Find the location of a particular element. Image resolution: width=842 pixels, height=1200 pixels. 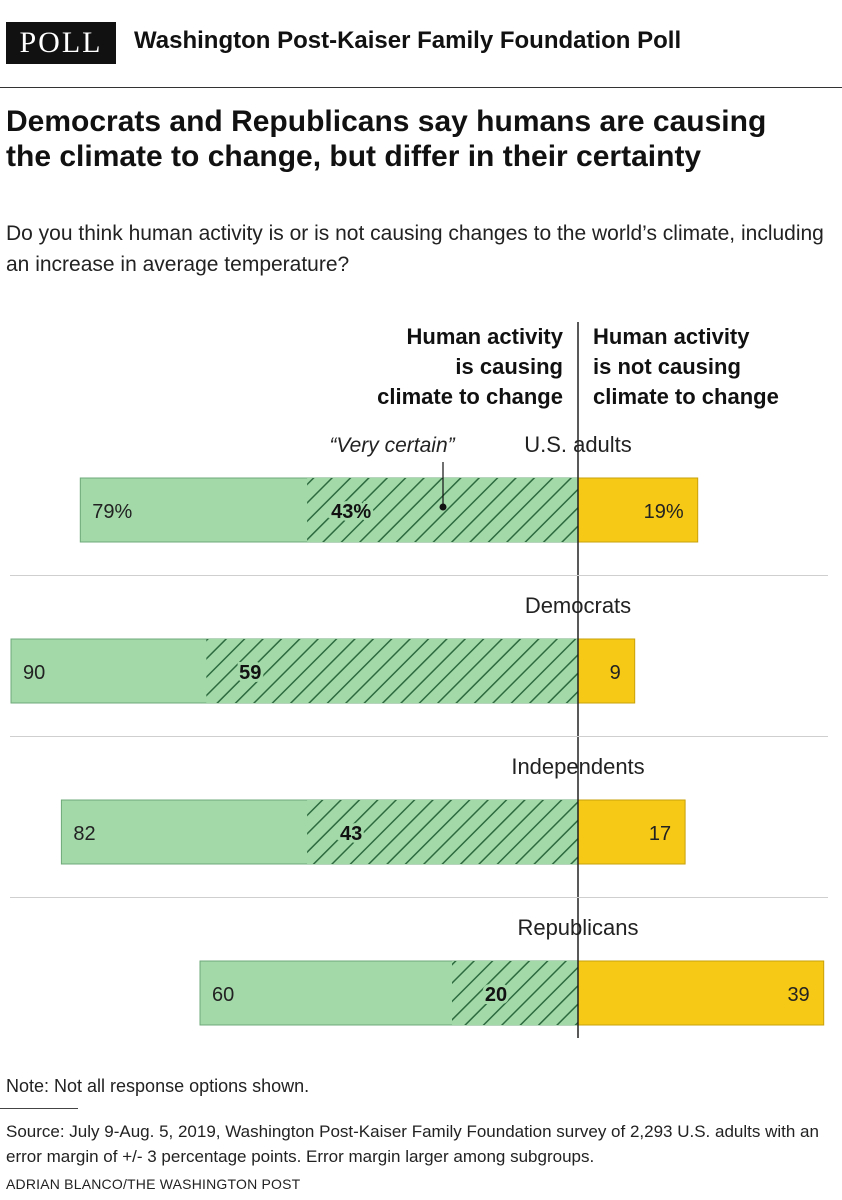

data-label-not-causing: 39 is located at coordinates (798, 995).